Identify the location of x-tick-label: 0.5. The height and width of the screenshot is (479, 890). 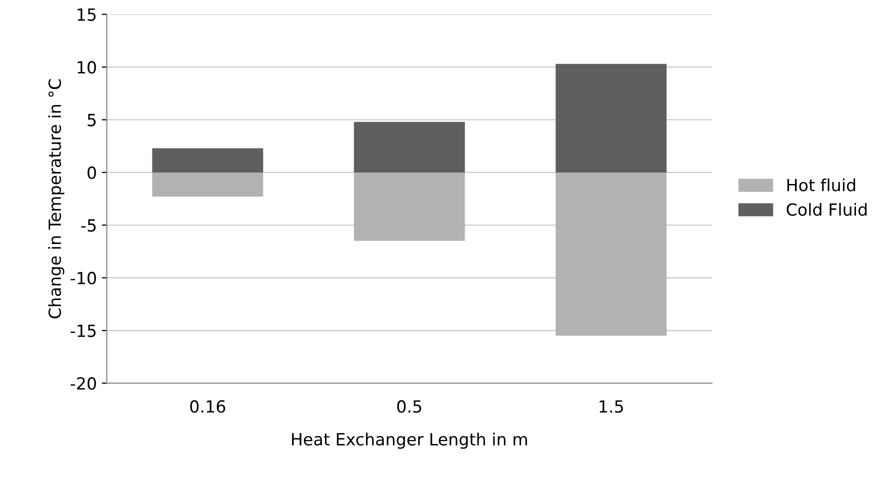
(409, 406).